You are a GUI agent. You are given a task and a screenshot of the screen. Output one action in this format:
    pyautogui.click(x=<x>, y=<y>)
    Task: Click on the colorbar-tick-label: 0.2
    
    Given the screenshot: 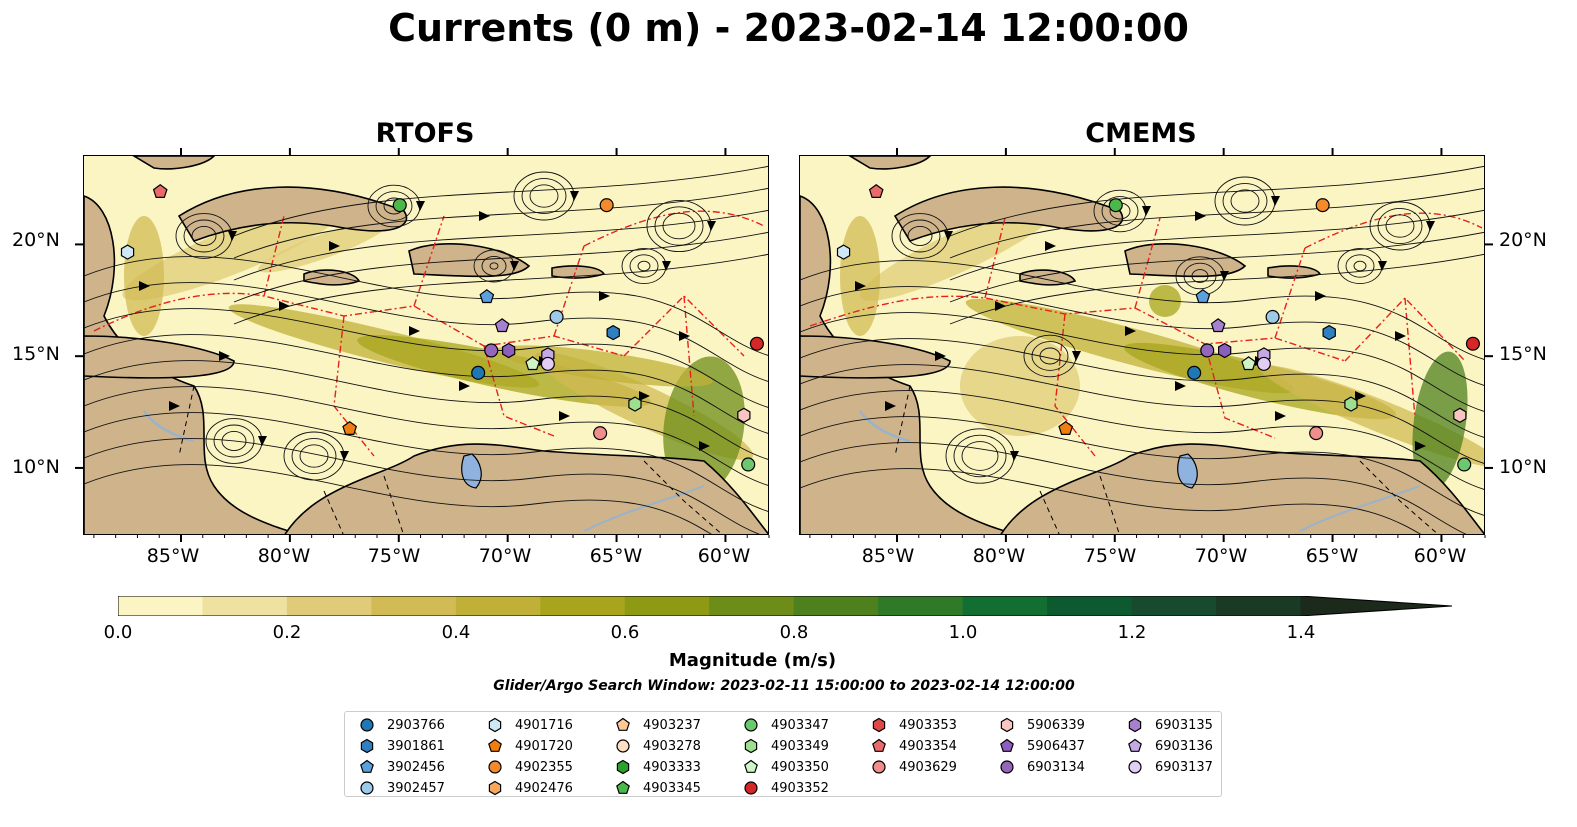 What is the action you would take?
    pyautogui.click(x=287, y=632)
    